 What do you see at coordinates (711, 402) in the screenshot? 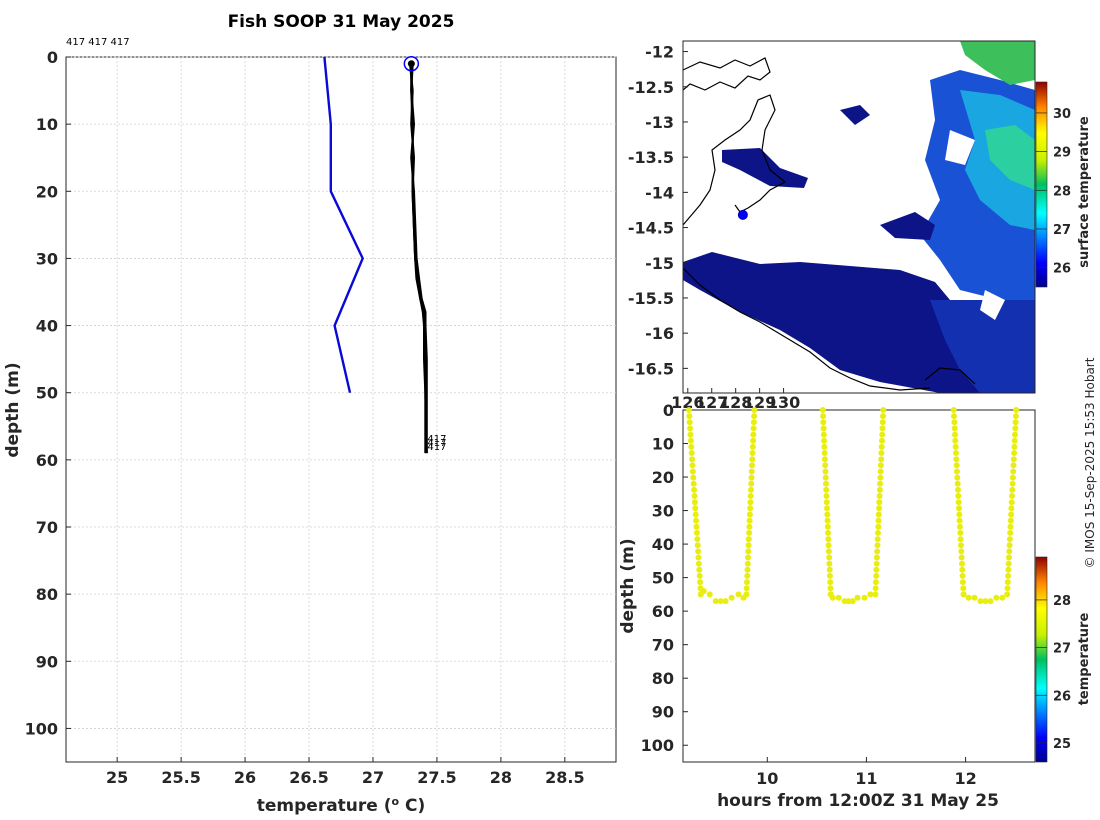
I see `map-xtick-label: 127` at bounding box center [711, 402].